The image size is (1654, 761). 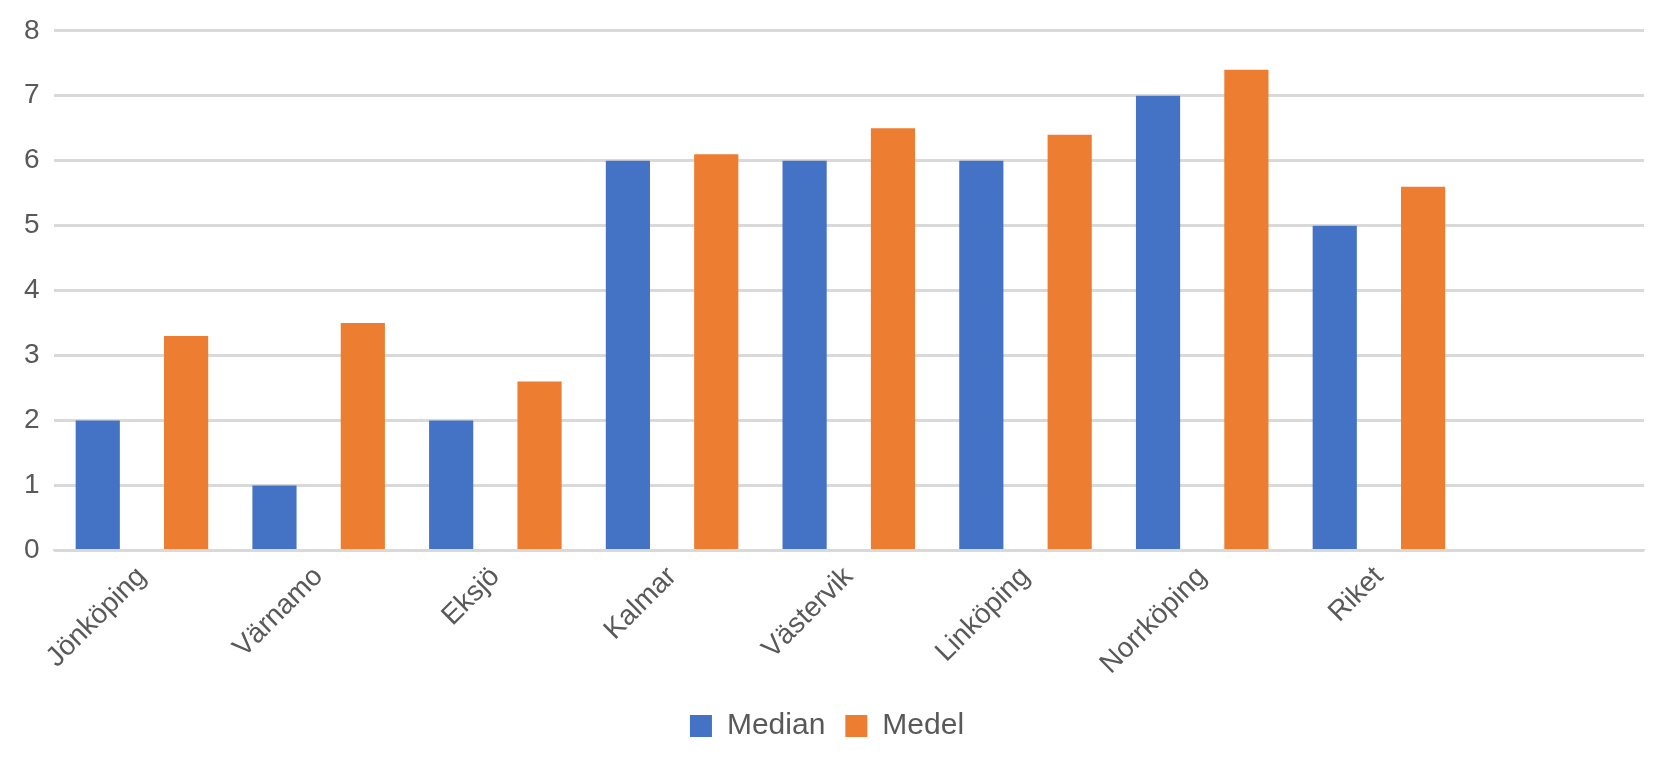 What do you see at coordinates (923, 724) in the screenshot?
I see `legend-label: Medel` at bounding box center [923, 724].